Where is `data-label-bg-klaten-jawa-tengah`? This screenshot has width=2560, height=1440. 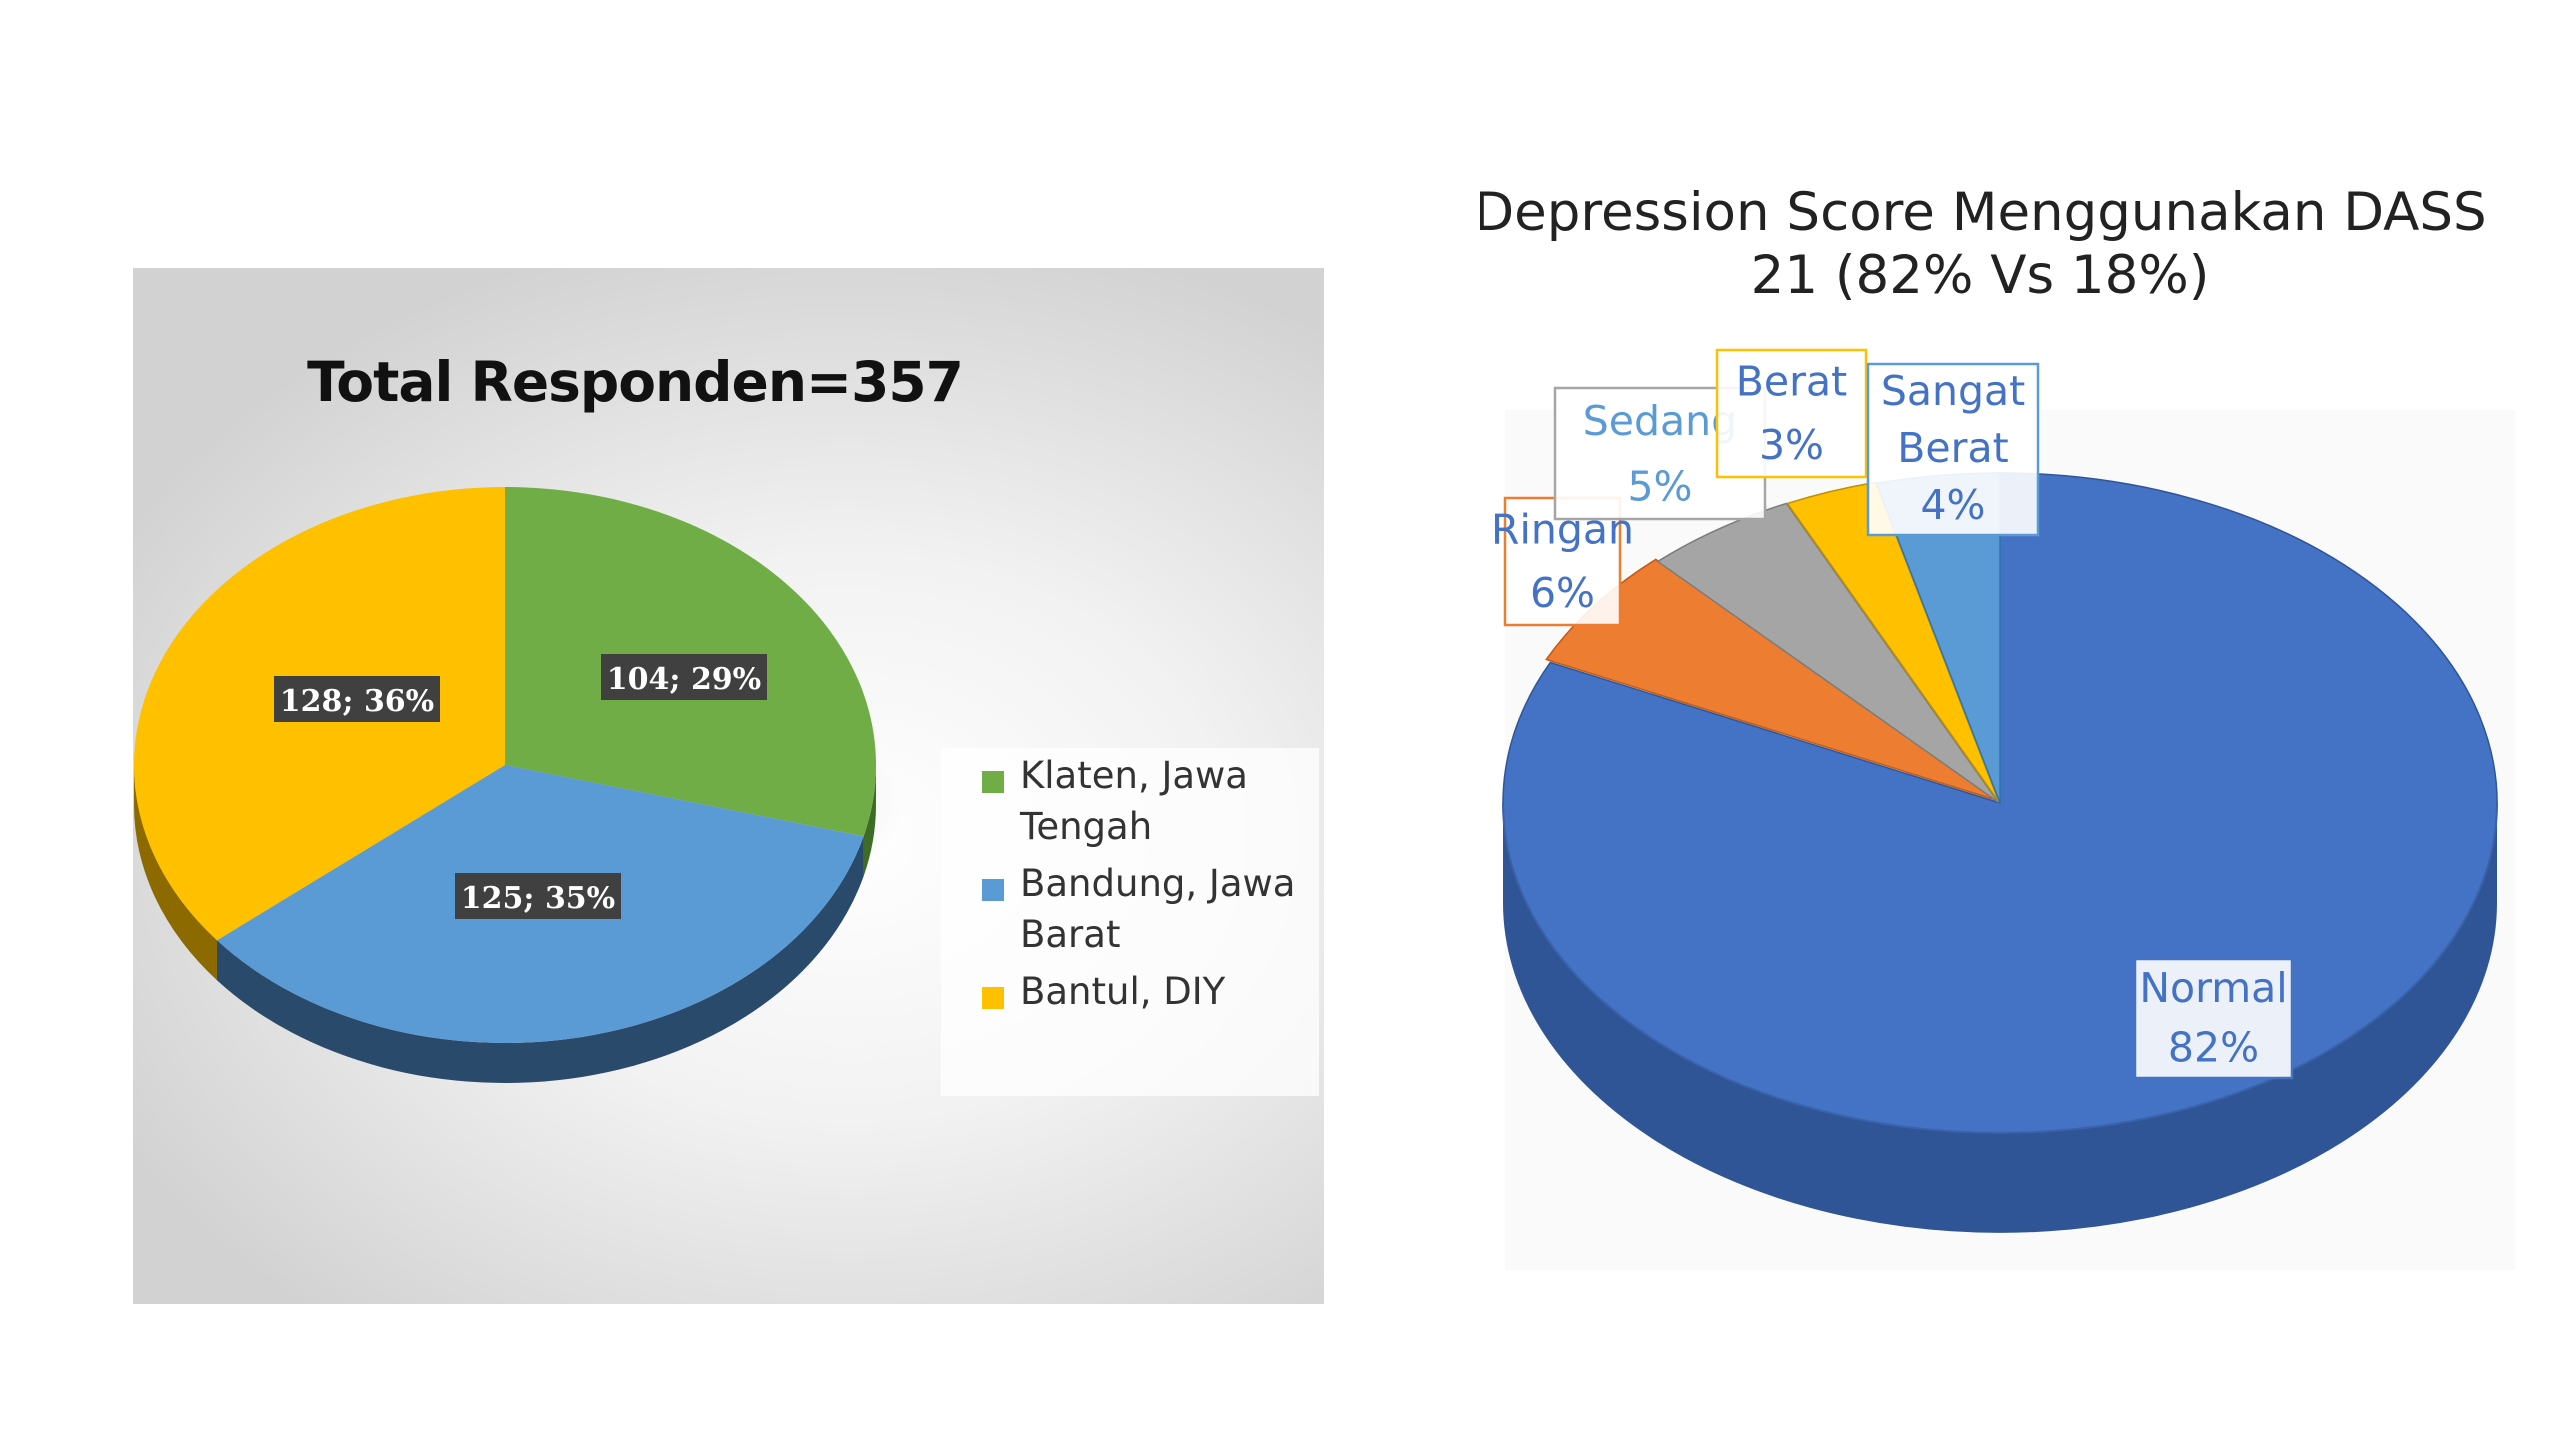
data-label-bg-klaten-jawa-tengah is located at coordinates (684, 677).